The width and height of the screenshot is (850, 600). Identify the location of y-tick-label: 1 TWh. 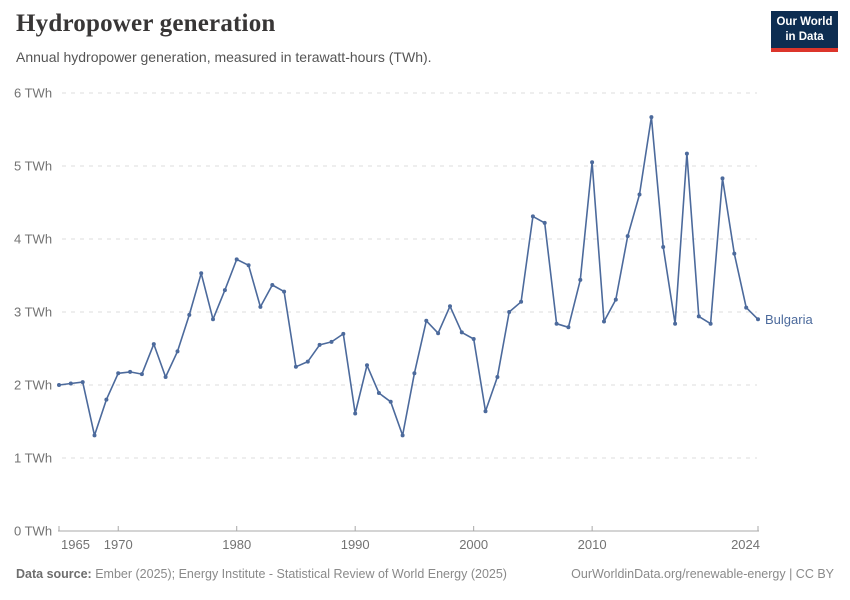
(33, 458).